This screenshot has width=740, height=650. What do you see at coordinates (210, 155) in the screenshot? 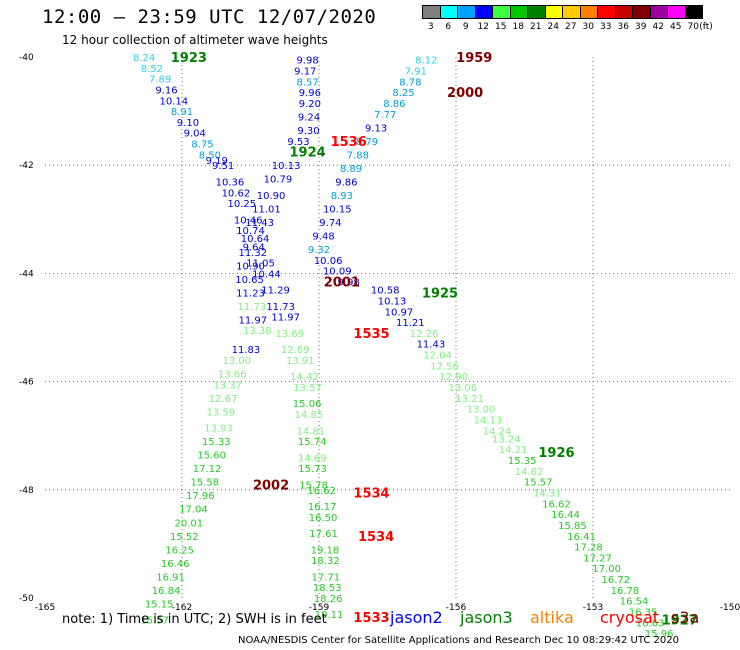
I see `wave-height-point: 8.50` at bounding box center [210, 155].